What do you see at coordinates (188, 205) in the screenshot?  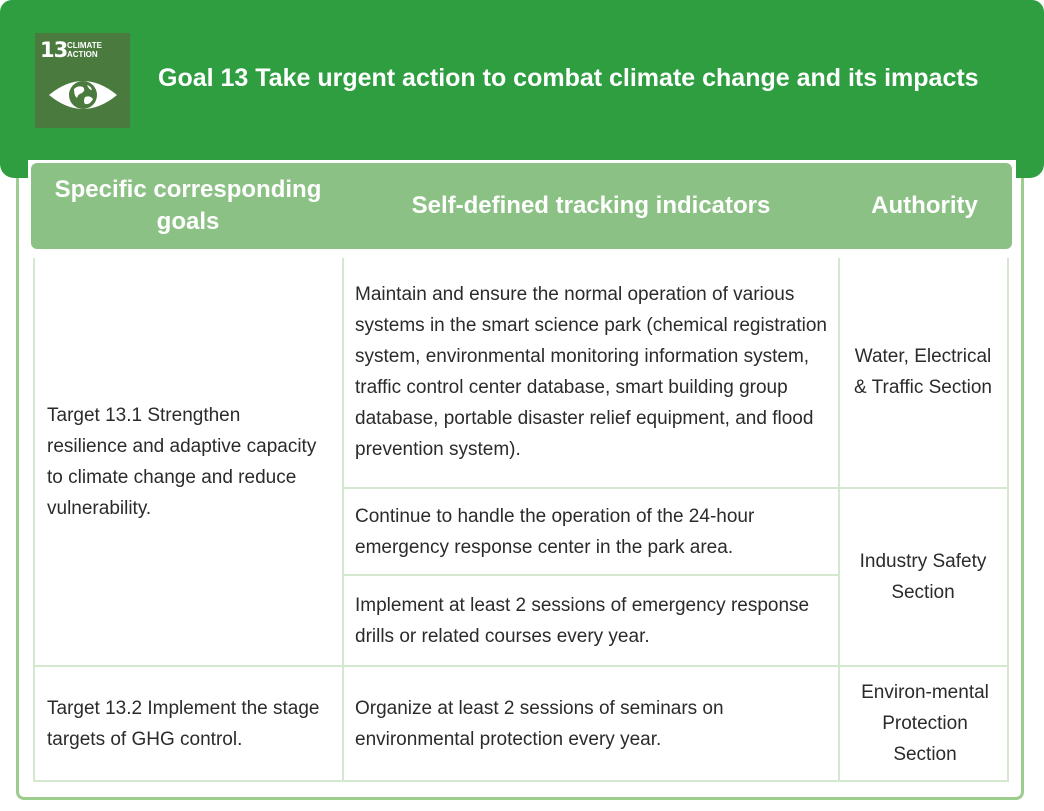 I see `header-goals: Specific corresponding goals` at bounding box center [188, 205].